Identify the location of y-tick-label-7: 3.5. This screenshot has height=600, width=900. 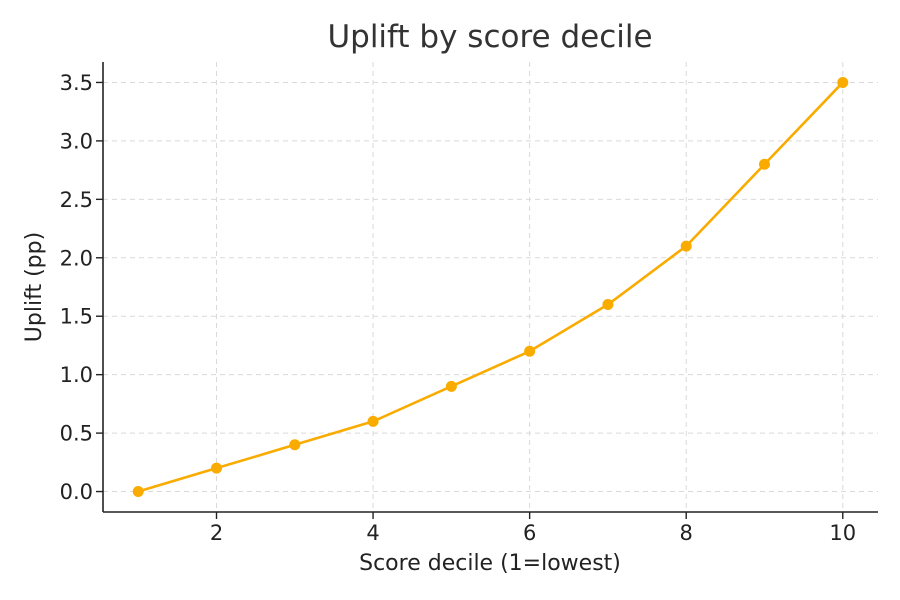
(76, 83).